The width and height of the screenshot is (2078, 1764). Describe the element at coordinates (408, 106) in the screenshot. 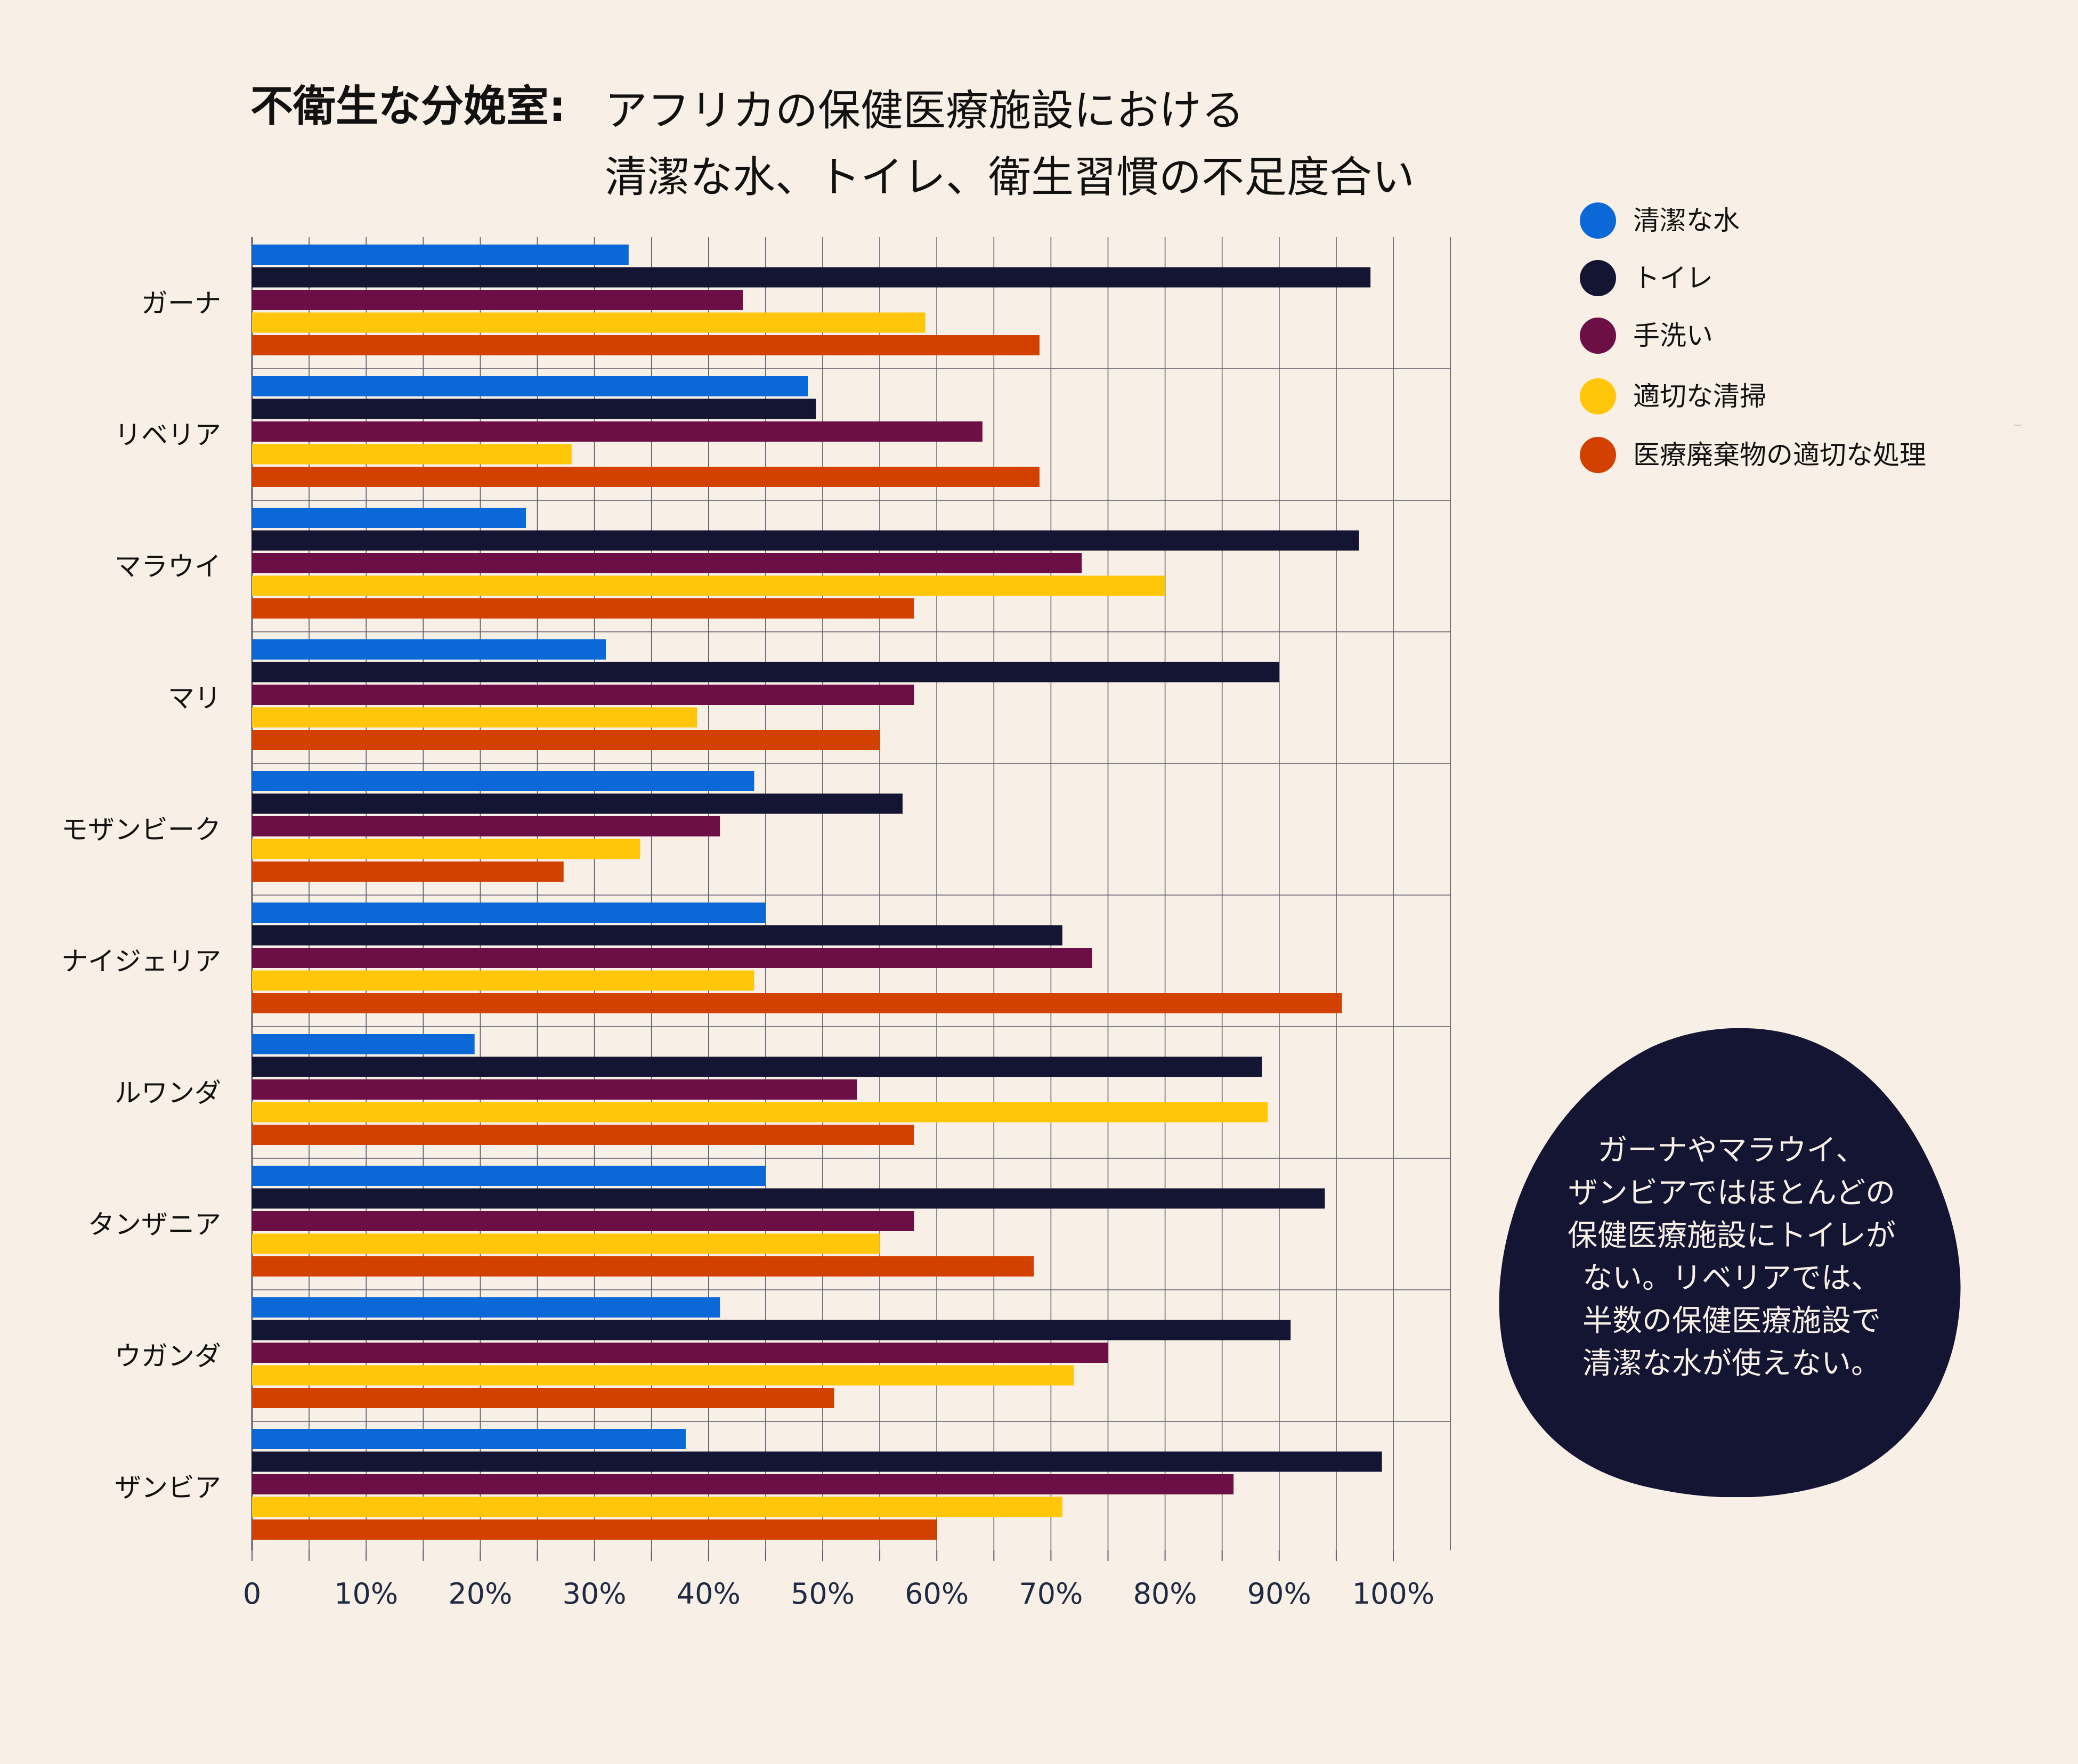

I see `title-bold: 不衛生な分娩室:` at that location.